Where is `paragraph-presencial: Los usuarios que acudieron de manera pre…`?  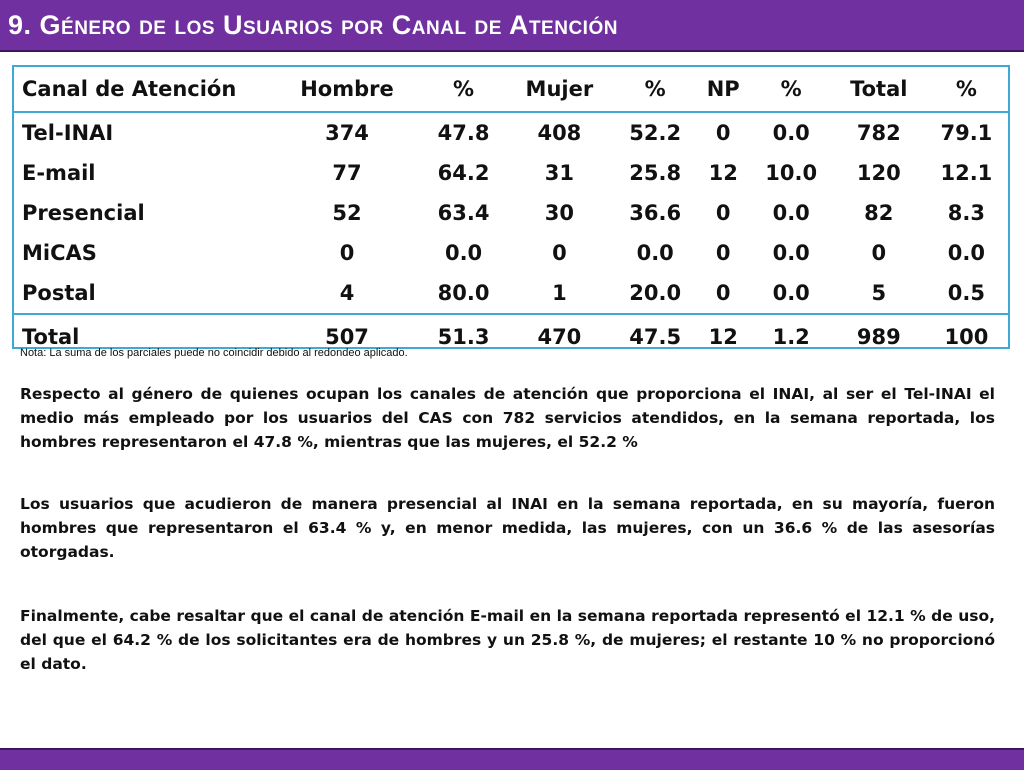
paragraph-presencial: Los usuarios que acudieron de manera pre… is located at coordinates (507, 528).